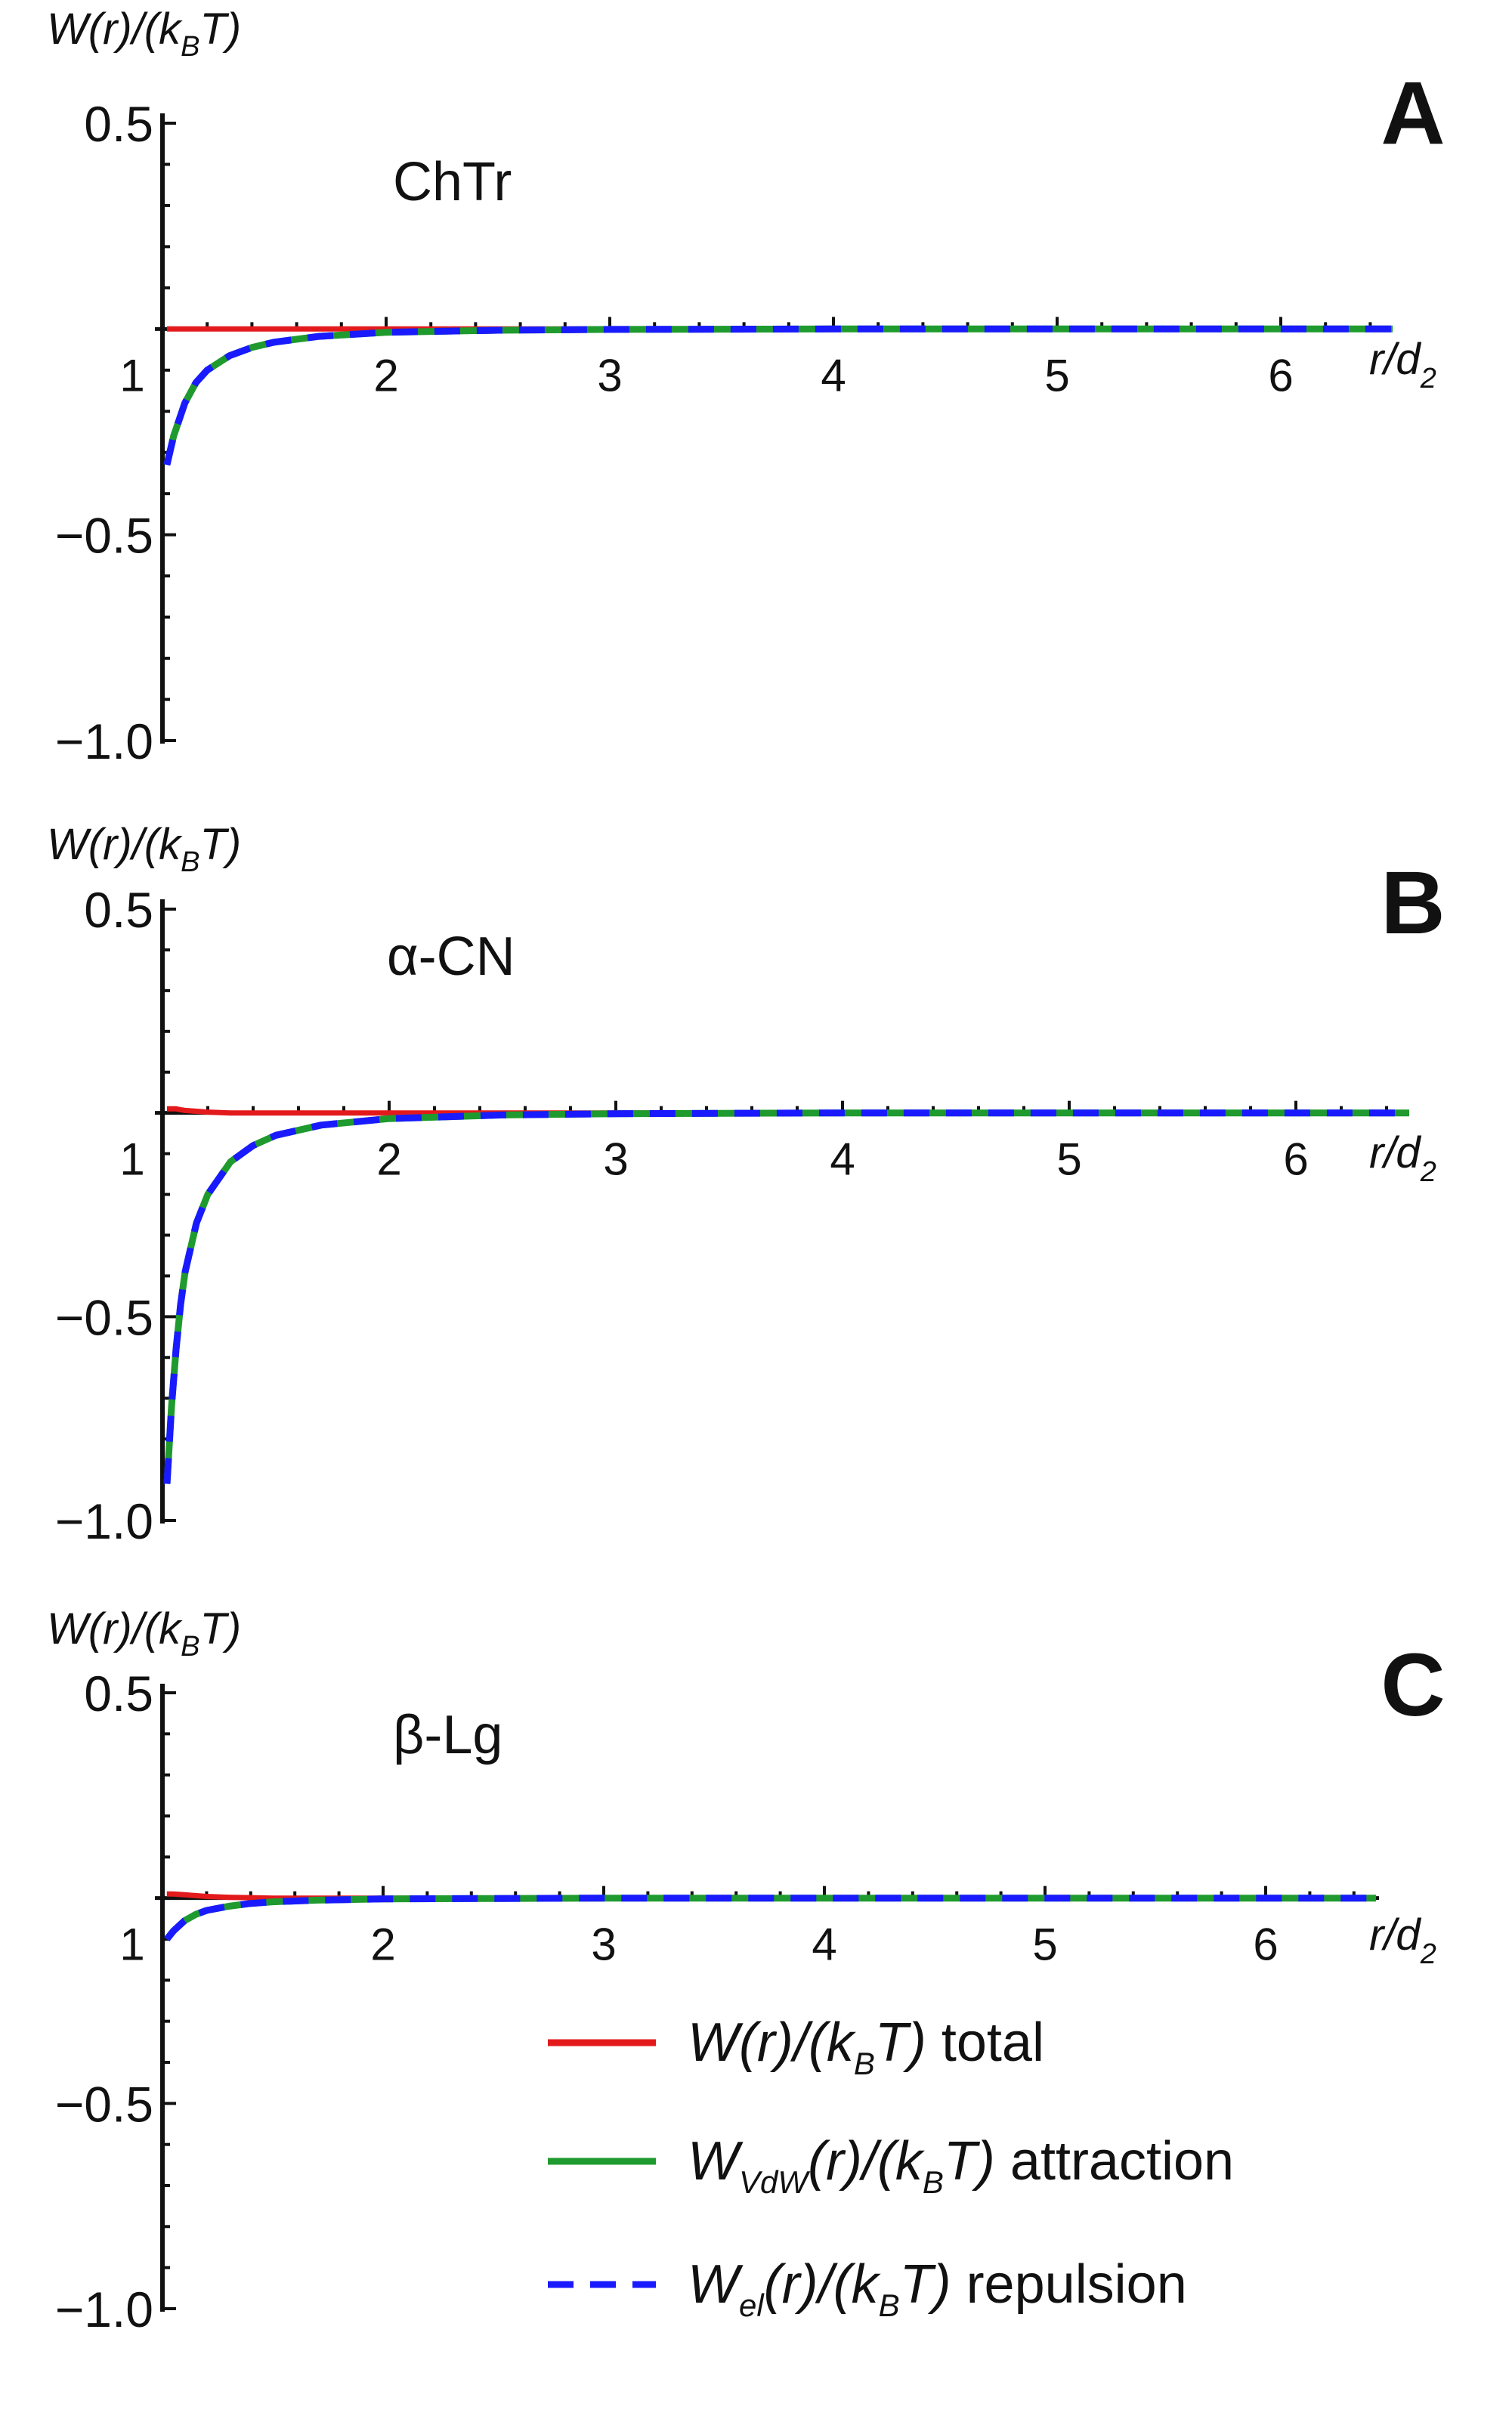 The width and height of the screenshot is (1512, 2416). I want to click on protein-annotation: β-Lg, so click(447, 1735).